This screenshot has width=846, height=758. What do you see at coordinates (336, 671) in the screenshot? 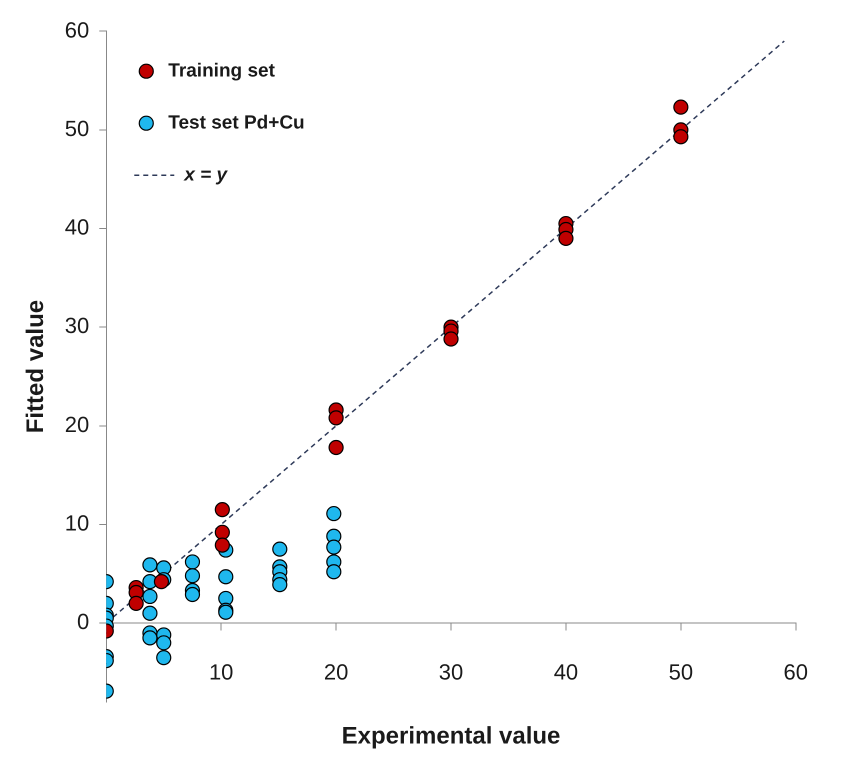
I see `x-tick-label: 20` at bounding box center [336, 671].